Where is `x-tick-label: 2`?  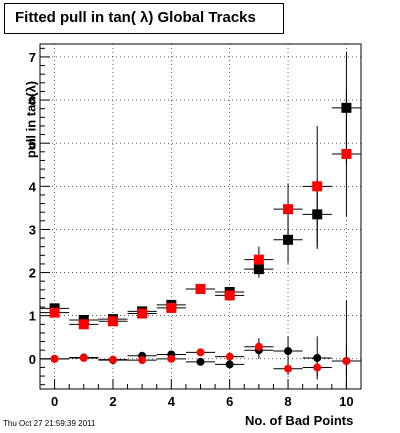
x-tick-label: 2 is located at coordinates (112, 401).